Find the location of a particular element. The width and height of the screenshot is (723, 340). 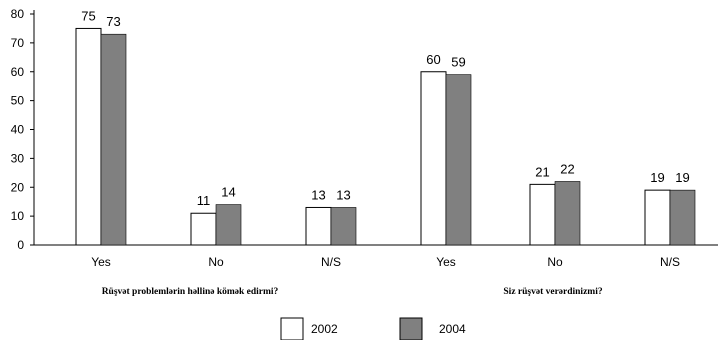

y-tick-label: 80 is located at coordinates (18, 14).